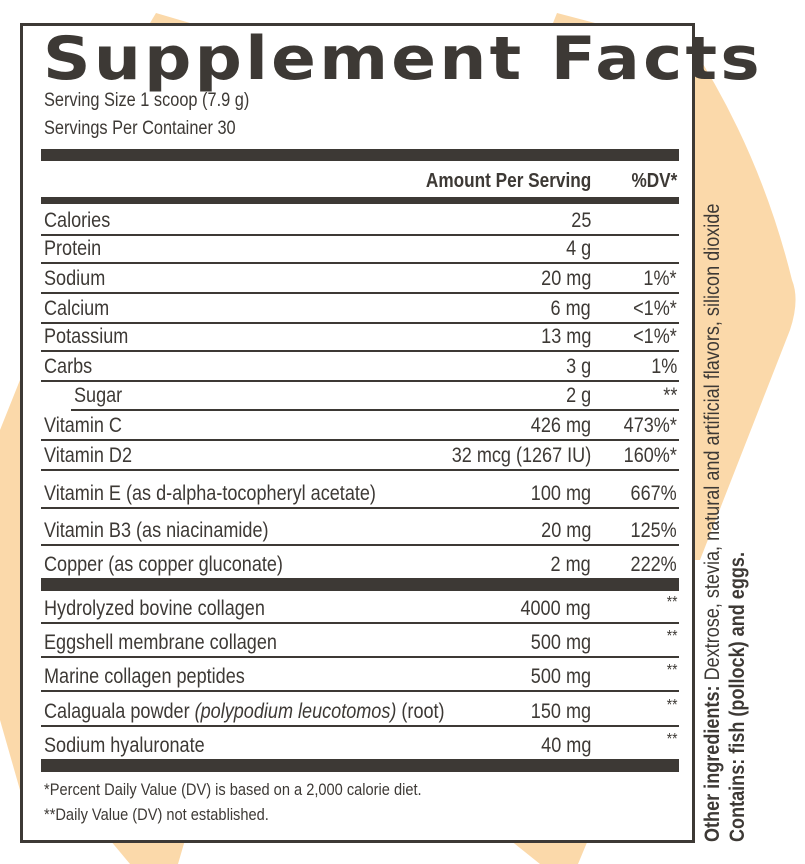 Image resolution: width=805 pixels, height=864 pixels. I want to click on nutrient-amount: 3 g, so click(578, 366).